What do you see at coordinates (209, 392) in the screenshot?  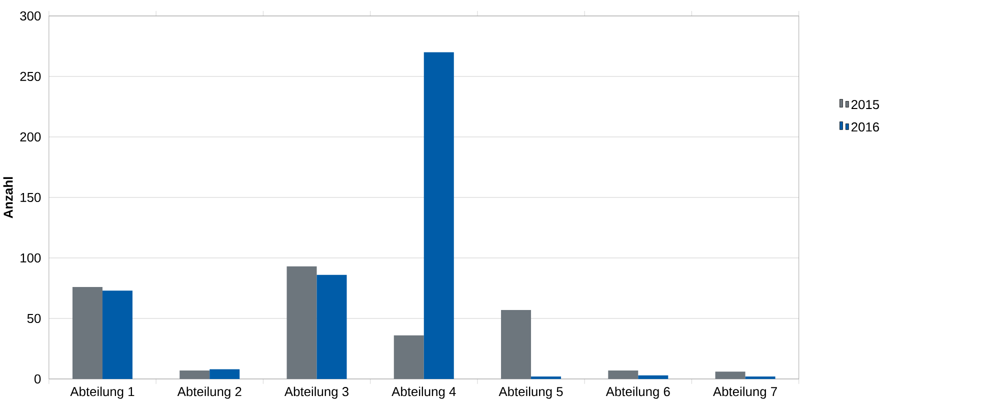 I see `x-tick-label: Abteilung 2` at bounding box center [209, 392].